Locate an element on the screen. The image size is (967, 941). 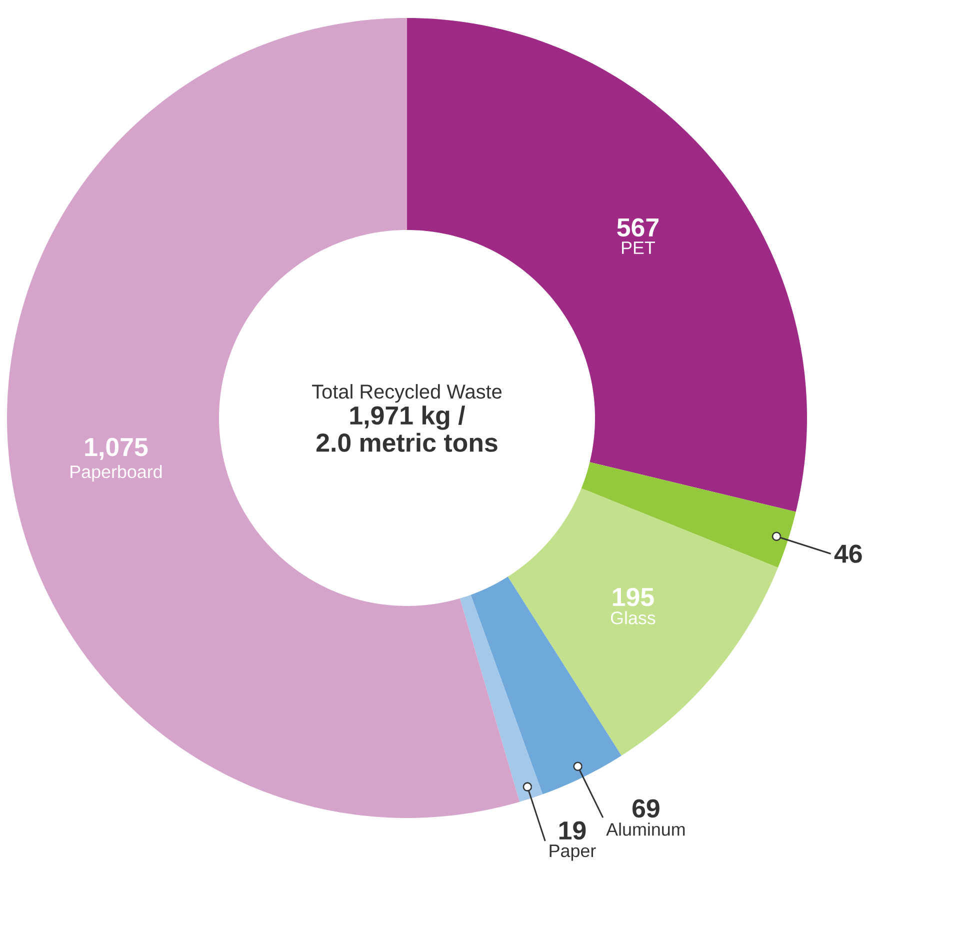
text: 1,971 kg / is located at coordinates (408, 418).